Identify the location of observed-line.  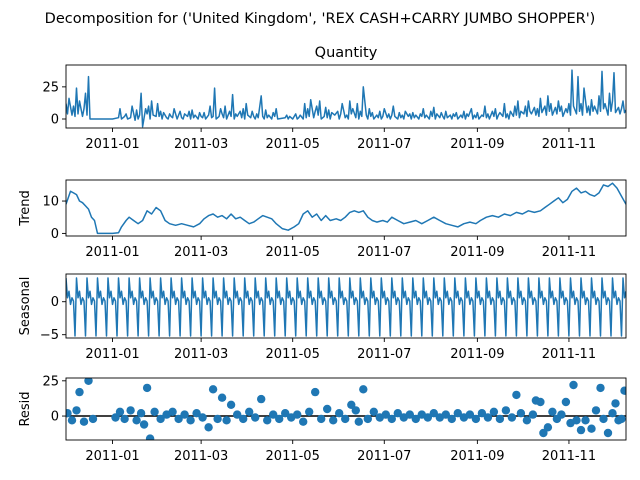
(346, 98).